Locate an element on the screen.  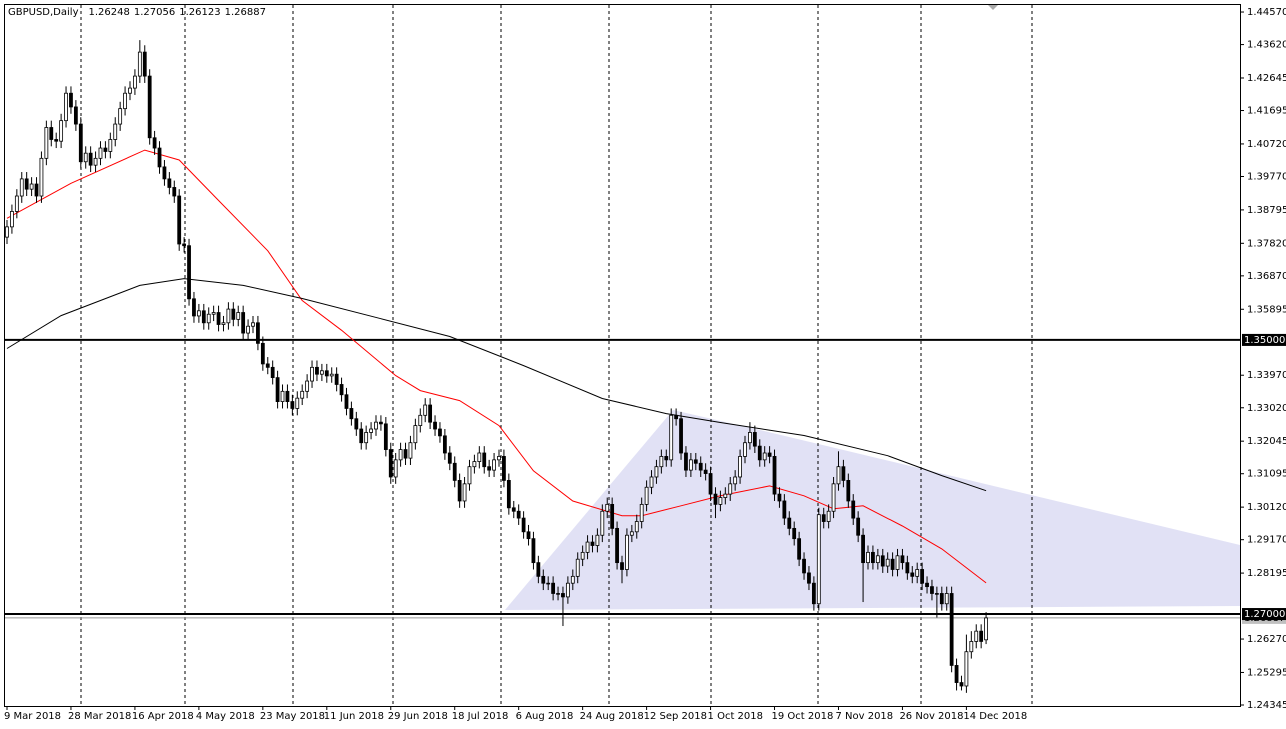
y-tick-label: 1.29170 is located at coordinates (1266, 540).